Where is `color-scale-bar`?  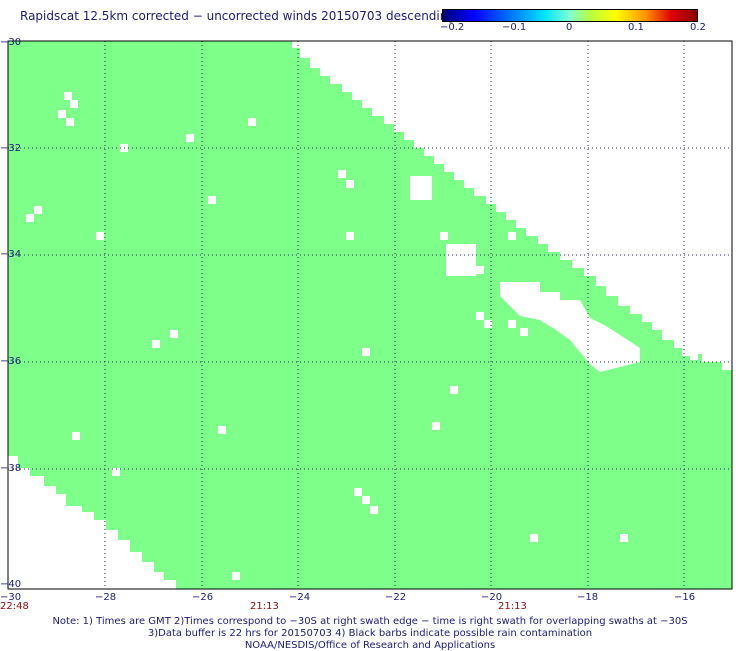
color-scale-bar is located at coordinates (570, 15).